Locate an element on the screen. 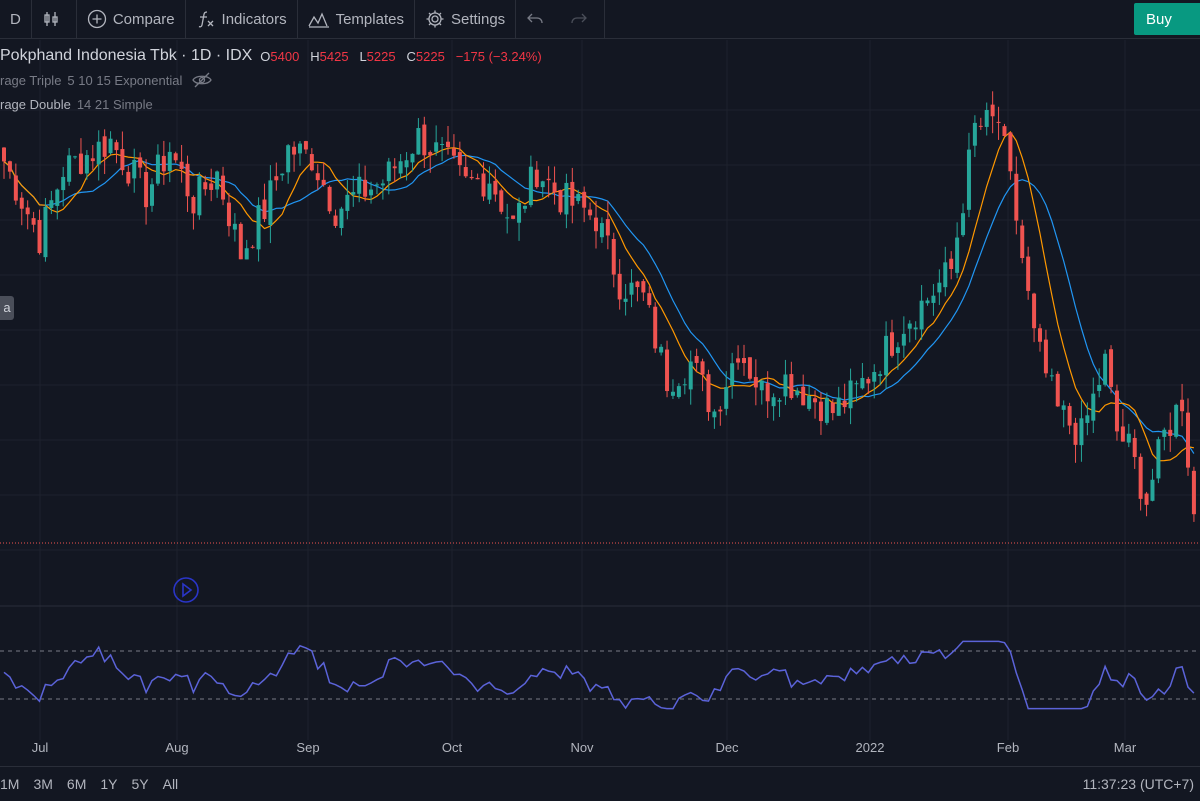  side-tag: a is located at coordinates (7, 308).